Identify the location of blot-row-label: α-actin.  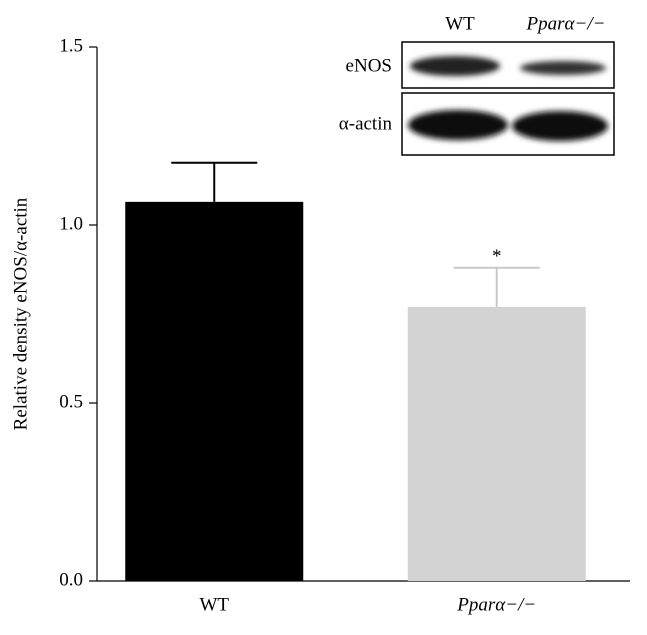
(366, 123).